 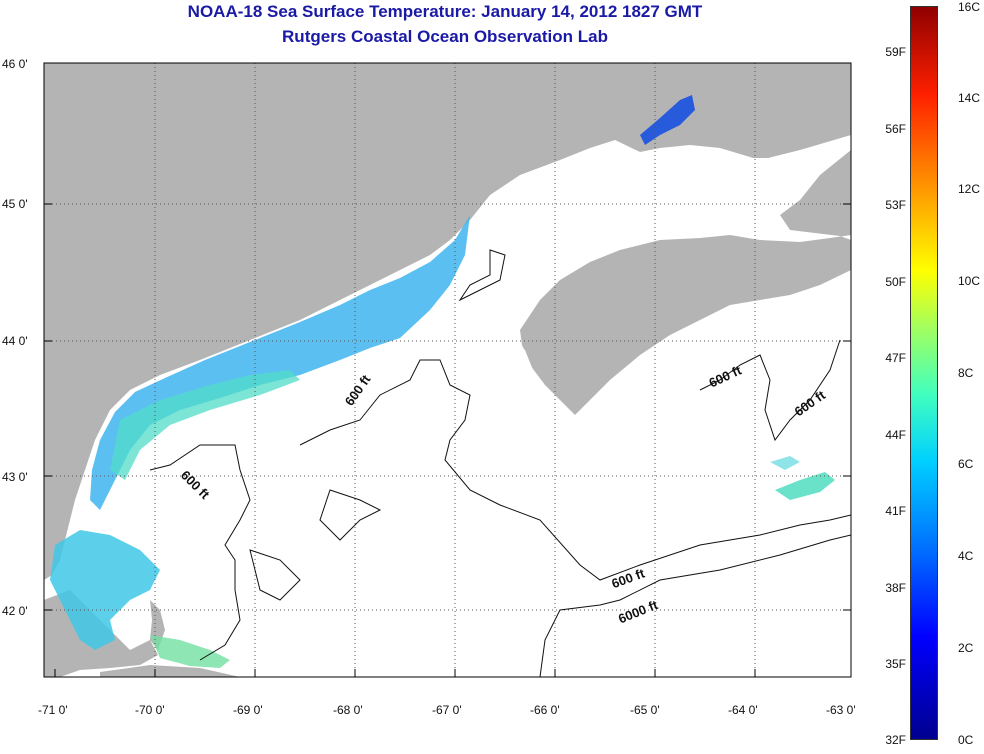 I want to click on cb-label-2c: 2C, so click(x=966, y=648).